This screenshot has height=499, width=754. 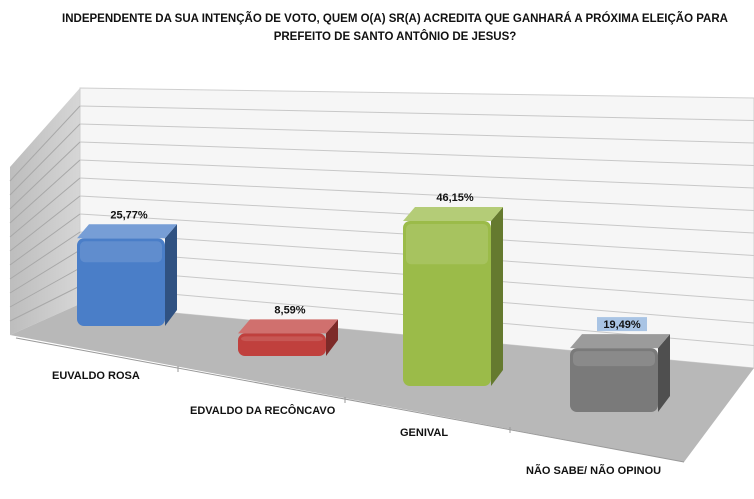 I want to click on data-label: 25,77%, so click(x=129, y=215).